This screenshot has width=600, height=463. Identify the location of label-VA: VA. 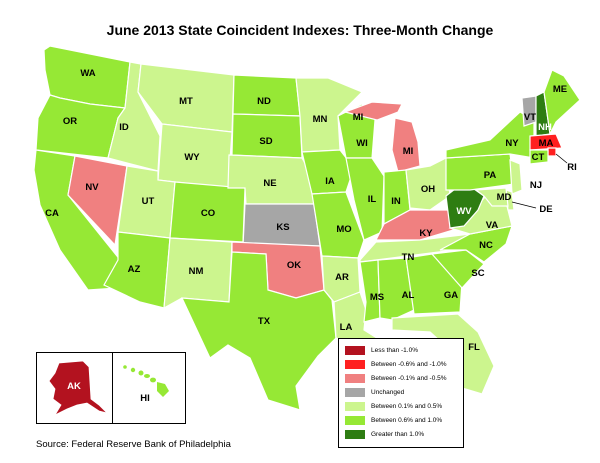
(492, 225).